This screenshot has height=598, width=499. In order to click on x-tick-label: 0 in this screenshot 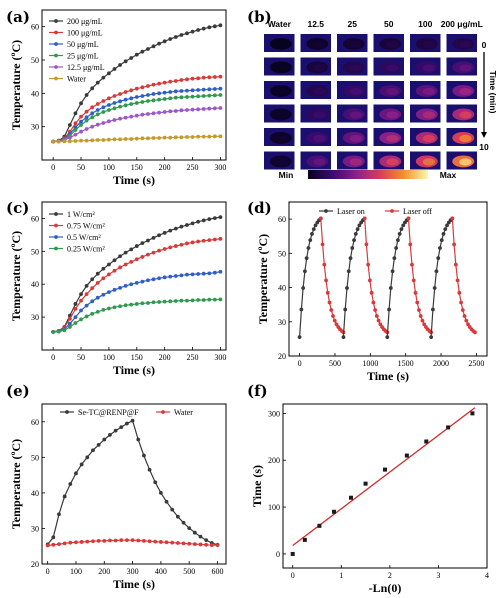, I will do `click(293, 575)`.